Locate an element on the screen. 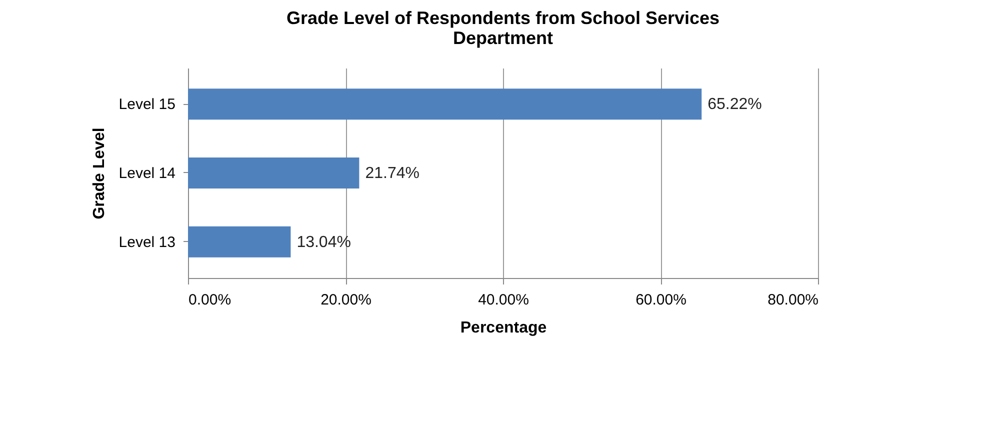  chart-title: Grade Level of Respondents from School Services Department is located at coordinates (503, 28).